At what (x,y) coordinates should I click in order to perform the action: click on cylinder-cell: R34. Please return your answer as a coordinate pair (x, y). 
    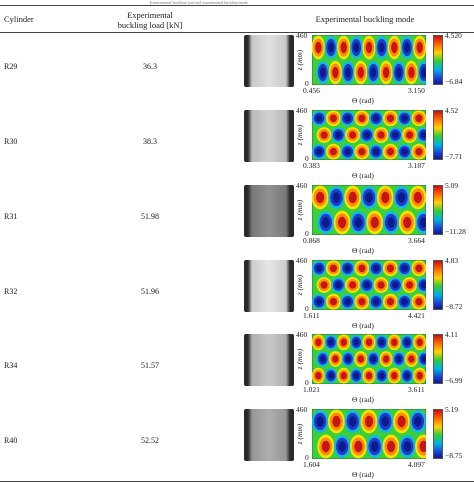
    Looking at the image, I should click on (11, 365).